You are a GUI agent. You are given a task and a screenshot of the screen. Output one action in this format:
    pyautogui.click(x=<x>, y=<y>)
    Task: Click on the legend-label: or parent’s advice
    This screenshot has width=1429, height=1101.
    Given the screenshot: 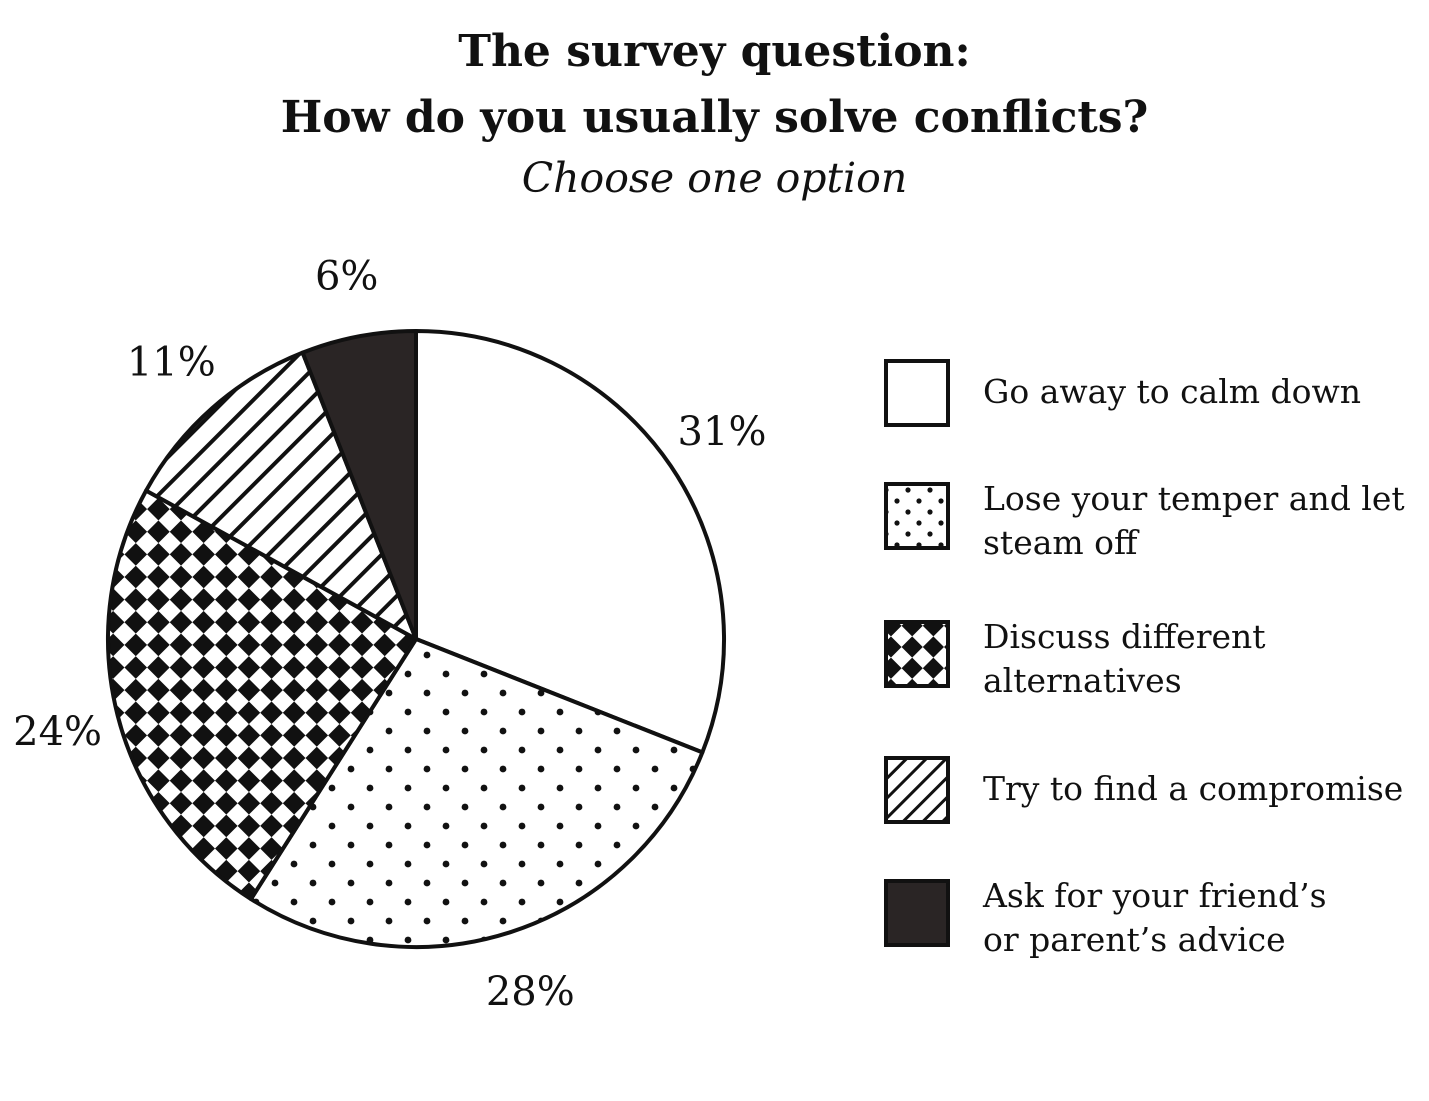 What is the action you would take?
    pyautogui.click(x=1134, y=939)
    